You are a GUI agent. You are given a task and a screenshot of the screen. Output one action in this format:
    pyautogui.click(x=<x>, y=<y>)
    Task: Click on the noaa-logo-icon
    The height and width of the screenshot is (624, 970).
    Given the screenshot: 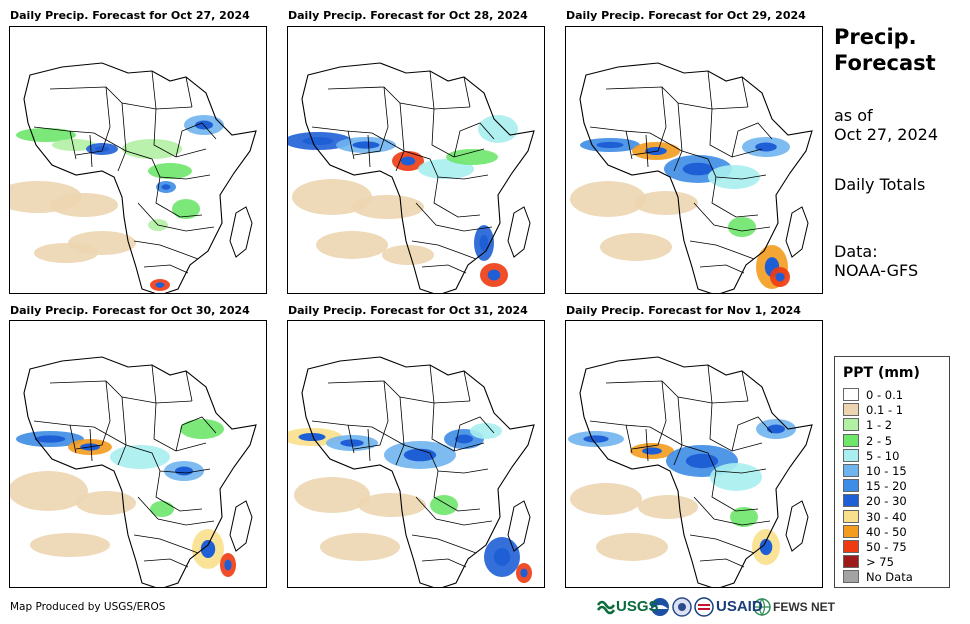 What is the action you would take?
    pyautogui.click(x=660, y=607)
    